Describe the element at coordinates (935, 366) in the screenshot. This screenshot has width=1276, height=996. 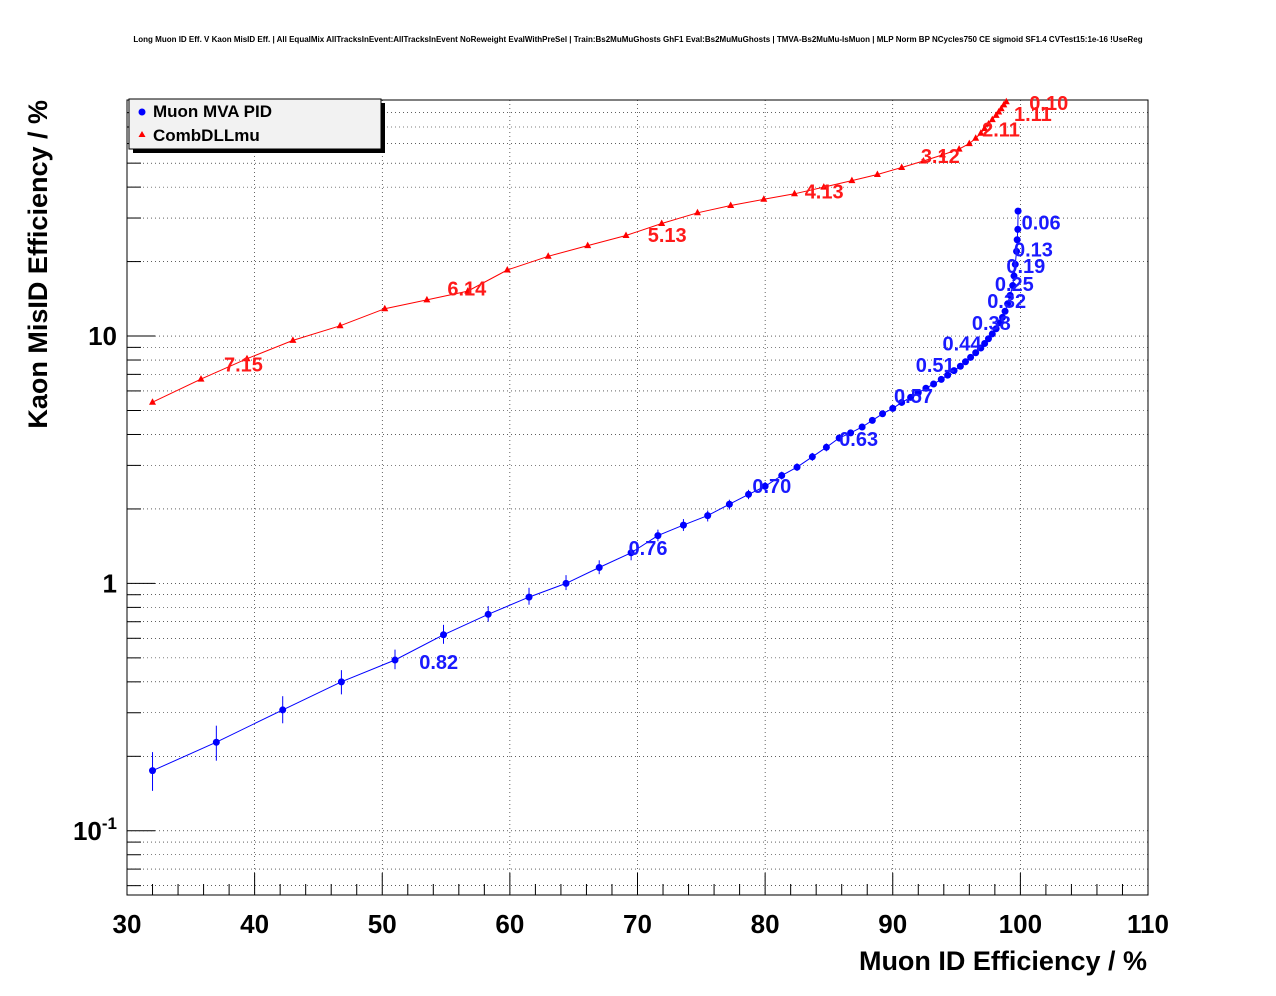
I see `point-label: 0.51` at that location.